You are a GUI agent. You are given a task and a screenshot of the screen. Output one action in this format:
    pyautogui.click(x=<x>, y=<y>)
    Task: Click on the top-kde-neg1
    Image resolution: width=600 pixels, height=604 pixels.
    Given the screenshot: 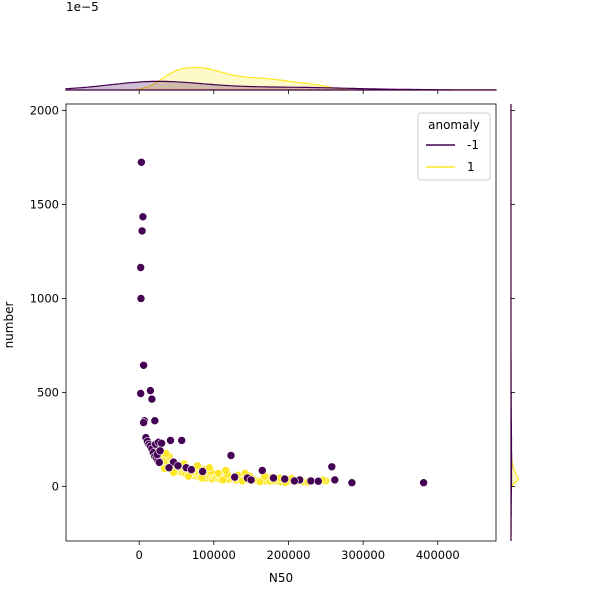 What is the action you would take?
    pyautogui.click(x=281, y=85)
    